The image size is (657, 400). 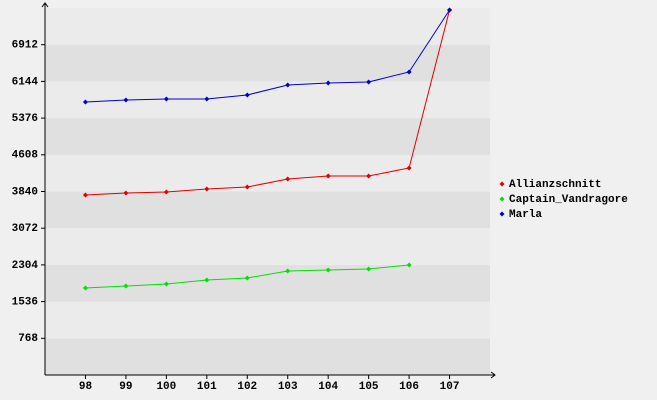 I want to click on y-tick-label: 1536, so click(x=25, y=303).